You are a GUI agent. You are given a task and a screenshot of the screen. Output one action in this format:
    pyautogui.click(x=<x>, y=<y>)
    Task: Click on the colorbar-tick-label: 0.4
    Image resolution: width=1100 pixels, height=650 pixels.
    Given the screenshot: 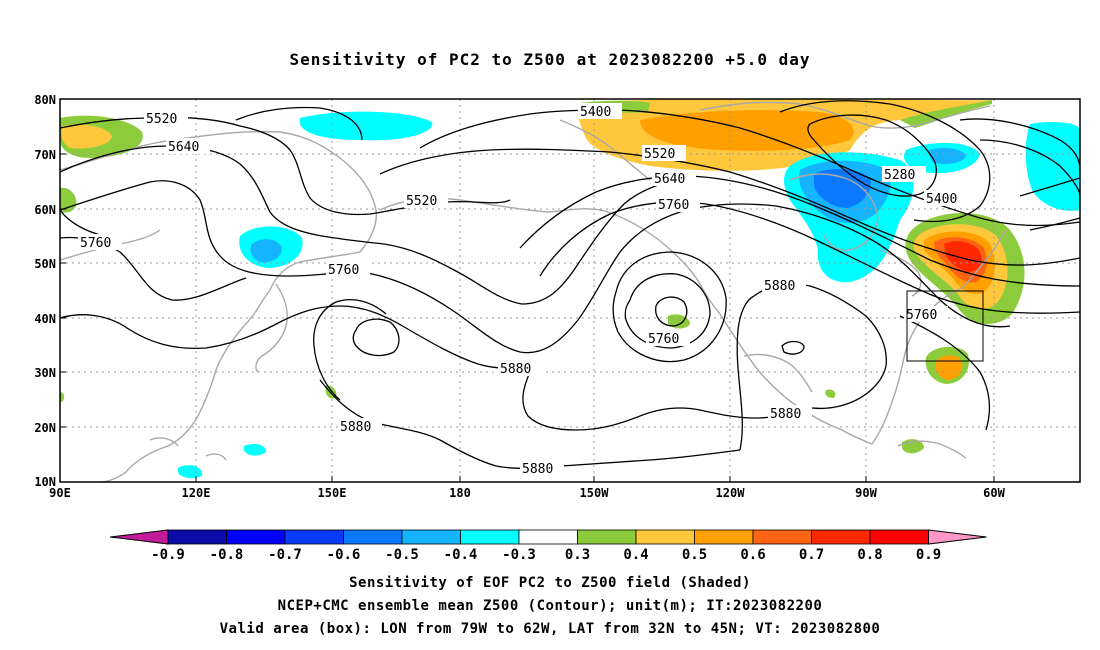 What is the action you would take?
    pyautogui.click(x=635, y=555)
    